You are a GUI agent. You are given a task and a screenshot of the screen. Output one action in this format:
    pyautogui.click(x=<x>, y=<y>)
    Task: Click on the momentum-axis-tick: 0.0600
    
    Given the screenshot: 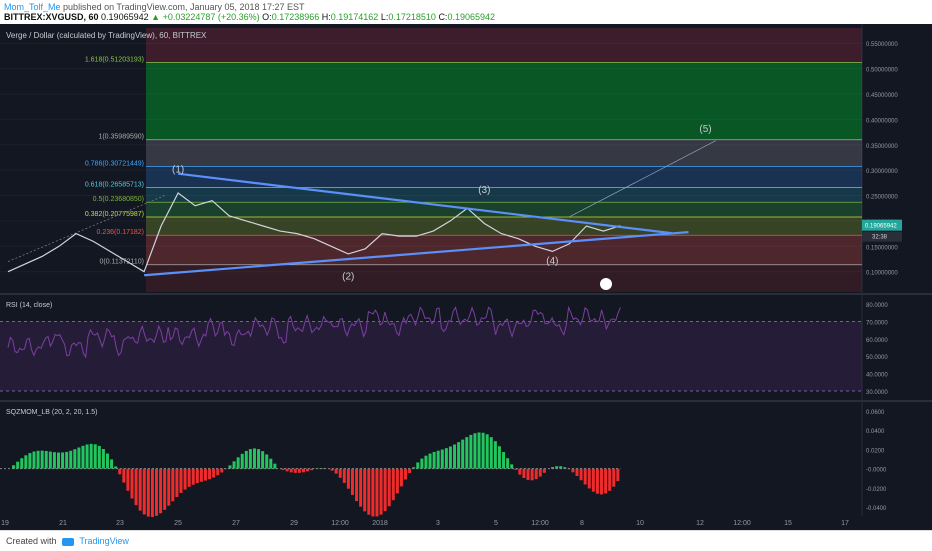 What is the action you would take?
    pyautogui.click(x=875, y=413)
    